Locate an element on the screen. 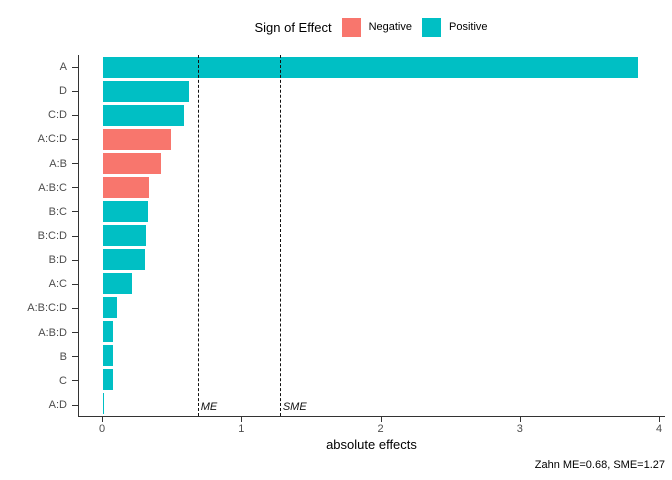 This screenshot has height=480, width=672. legend-title: Sign of Effect is located at coordinates (293, 27).